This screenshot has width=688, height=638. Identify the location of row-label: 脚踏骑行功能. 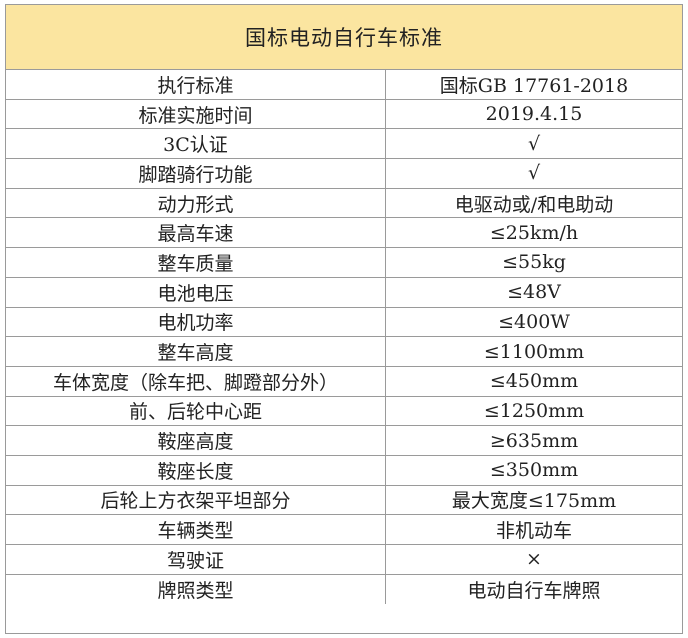
(196, 173).